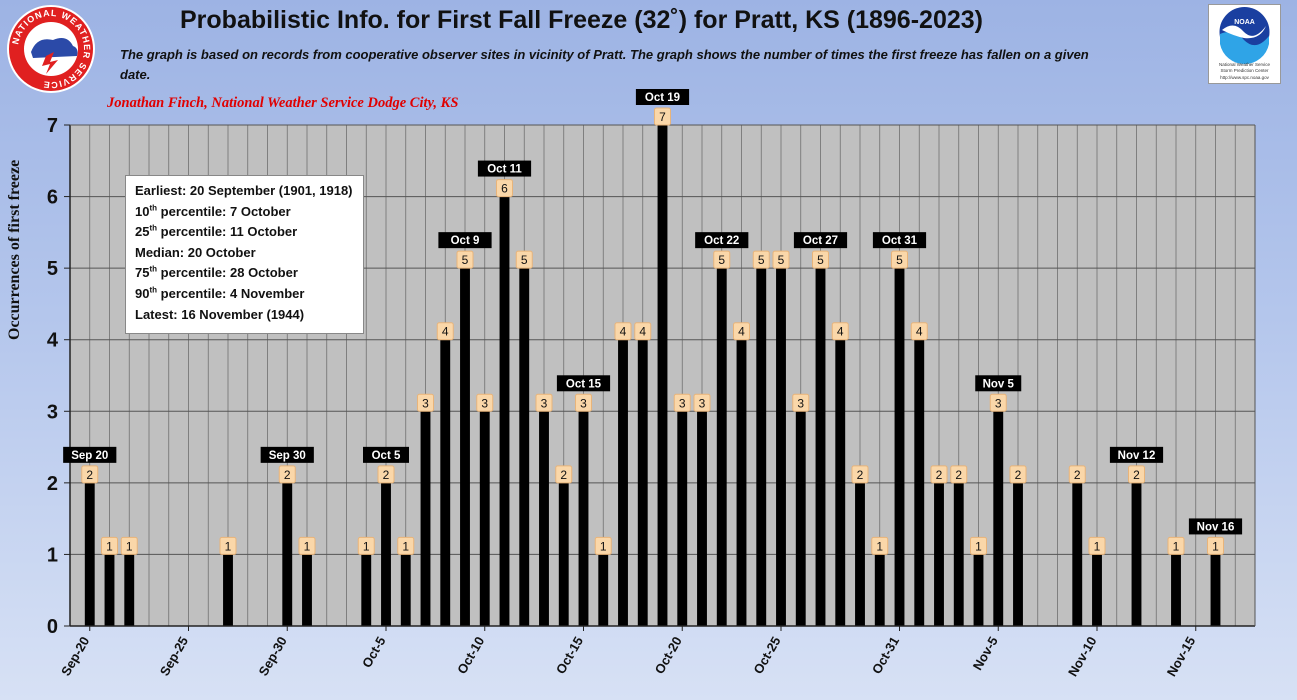  Describe the element at coordinates (504, 189) in the screenshot. I see `value-label: 6` at that location.